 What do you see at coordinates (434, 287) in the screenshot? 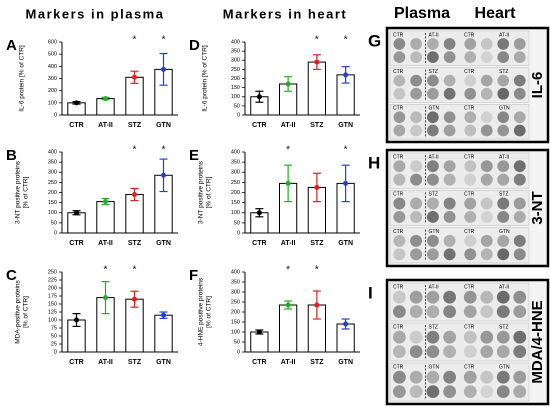
I see `blot-lane-label: AT-II` at bounding box center [434, 287].